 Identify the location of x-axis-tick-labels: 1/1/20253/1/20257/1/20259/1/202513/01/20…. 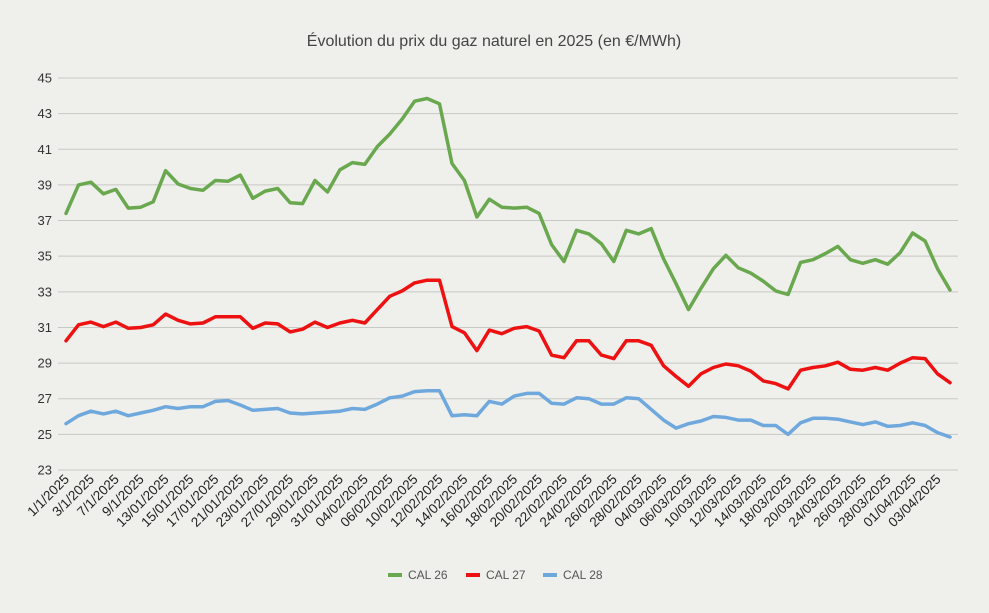
(483, 501).